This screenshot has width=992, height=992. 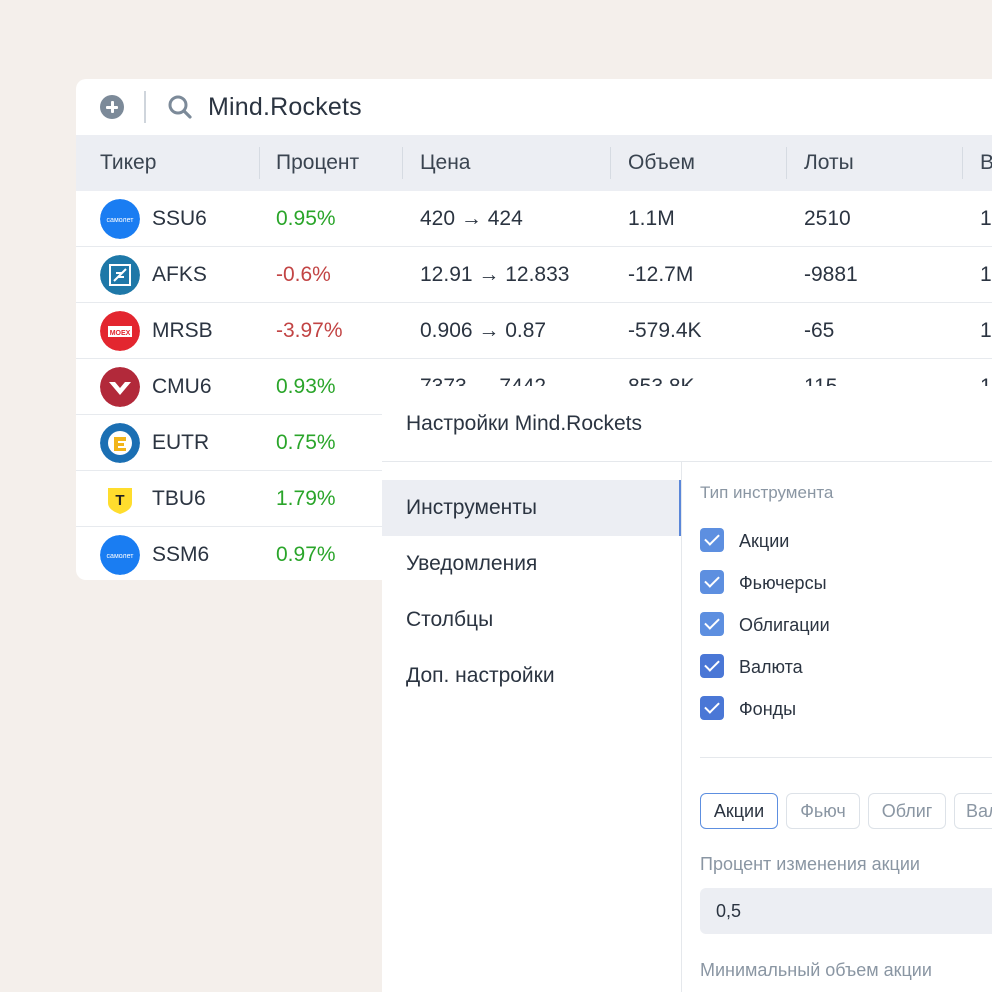 I want to click on logo-text: T, so click(x=119, y=500).